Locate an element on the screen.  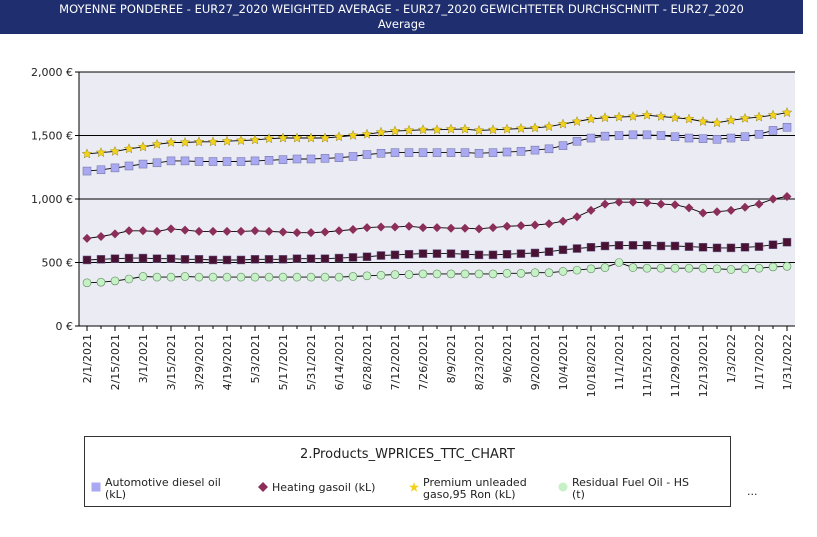
x-tick-label: 10/4/2021 is located at coordinates (563, 362).